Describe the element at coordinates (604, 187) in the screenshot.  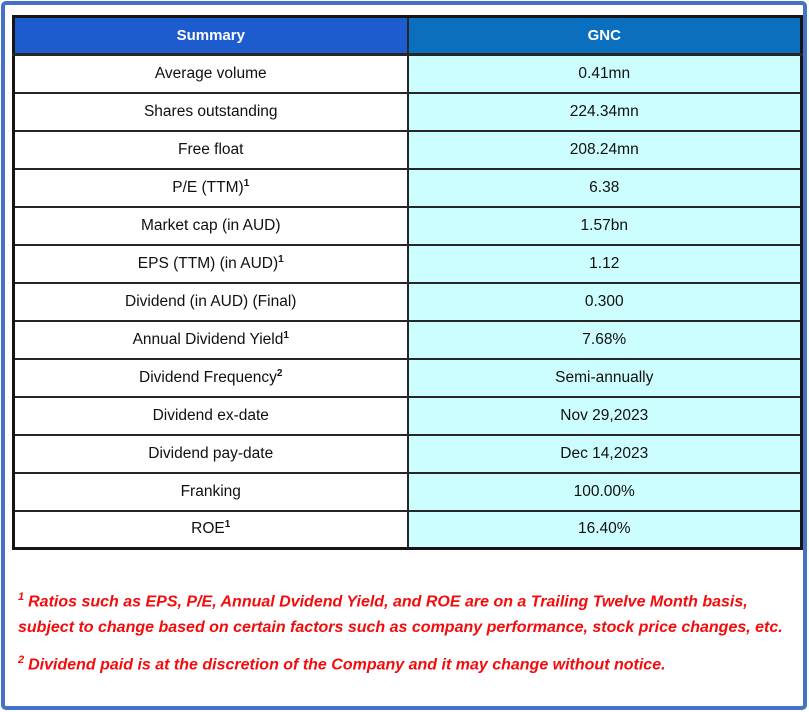
I see `metric-value-cell: 6.38` at that location.